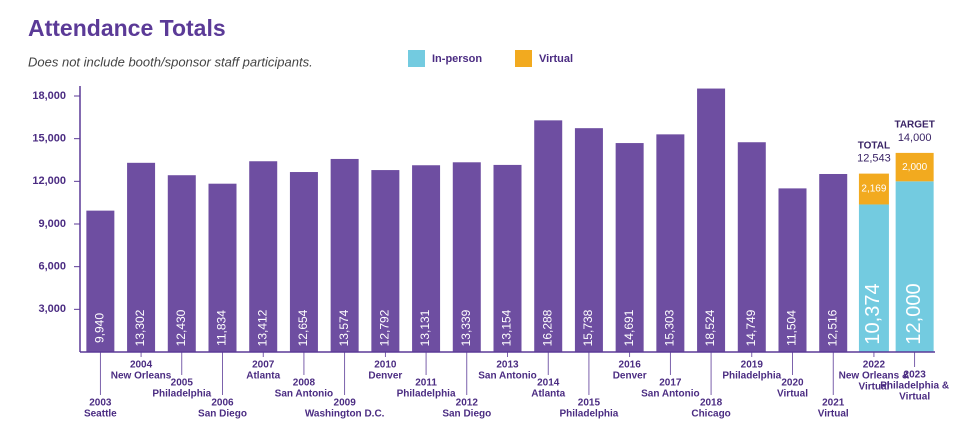 The width and height of the screenshot is (980, 431). Describe the element at coordinates (874, 159) in the screenshot. I see `annotation-value: 12,543` at that location.